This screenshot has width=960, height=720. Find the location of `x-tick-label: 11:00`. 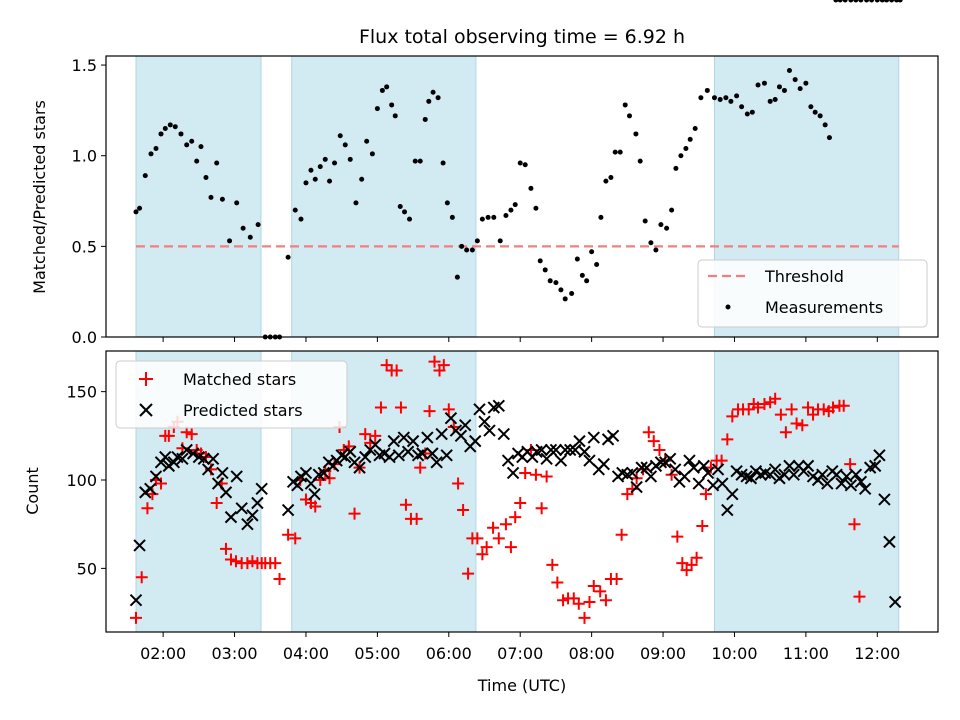

x-tick-label: 11:00 is located at coordinates (806, 653).